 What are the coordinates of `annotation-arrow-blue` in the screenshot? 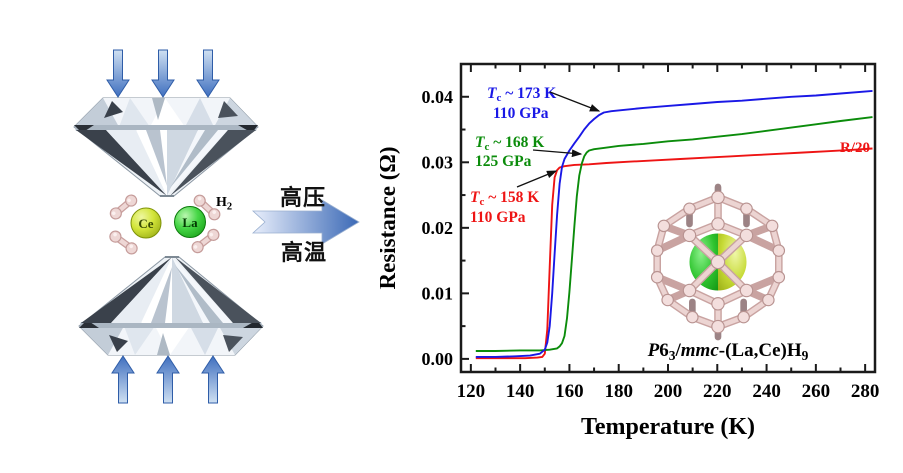 It's located at (575, 101).